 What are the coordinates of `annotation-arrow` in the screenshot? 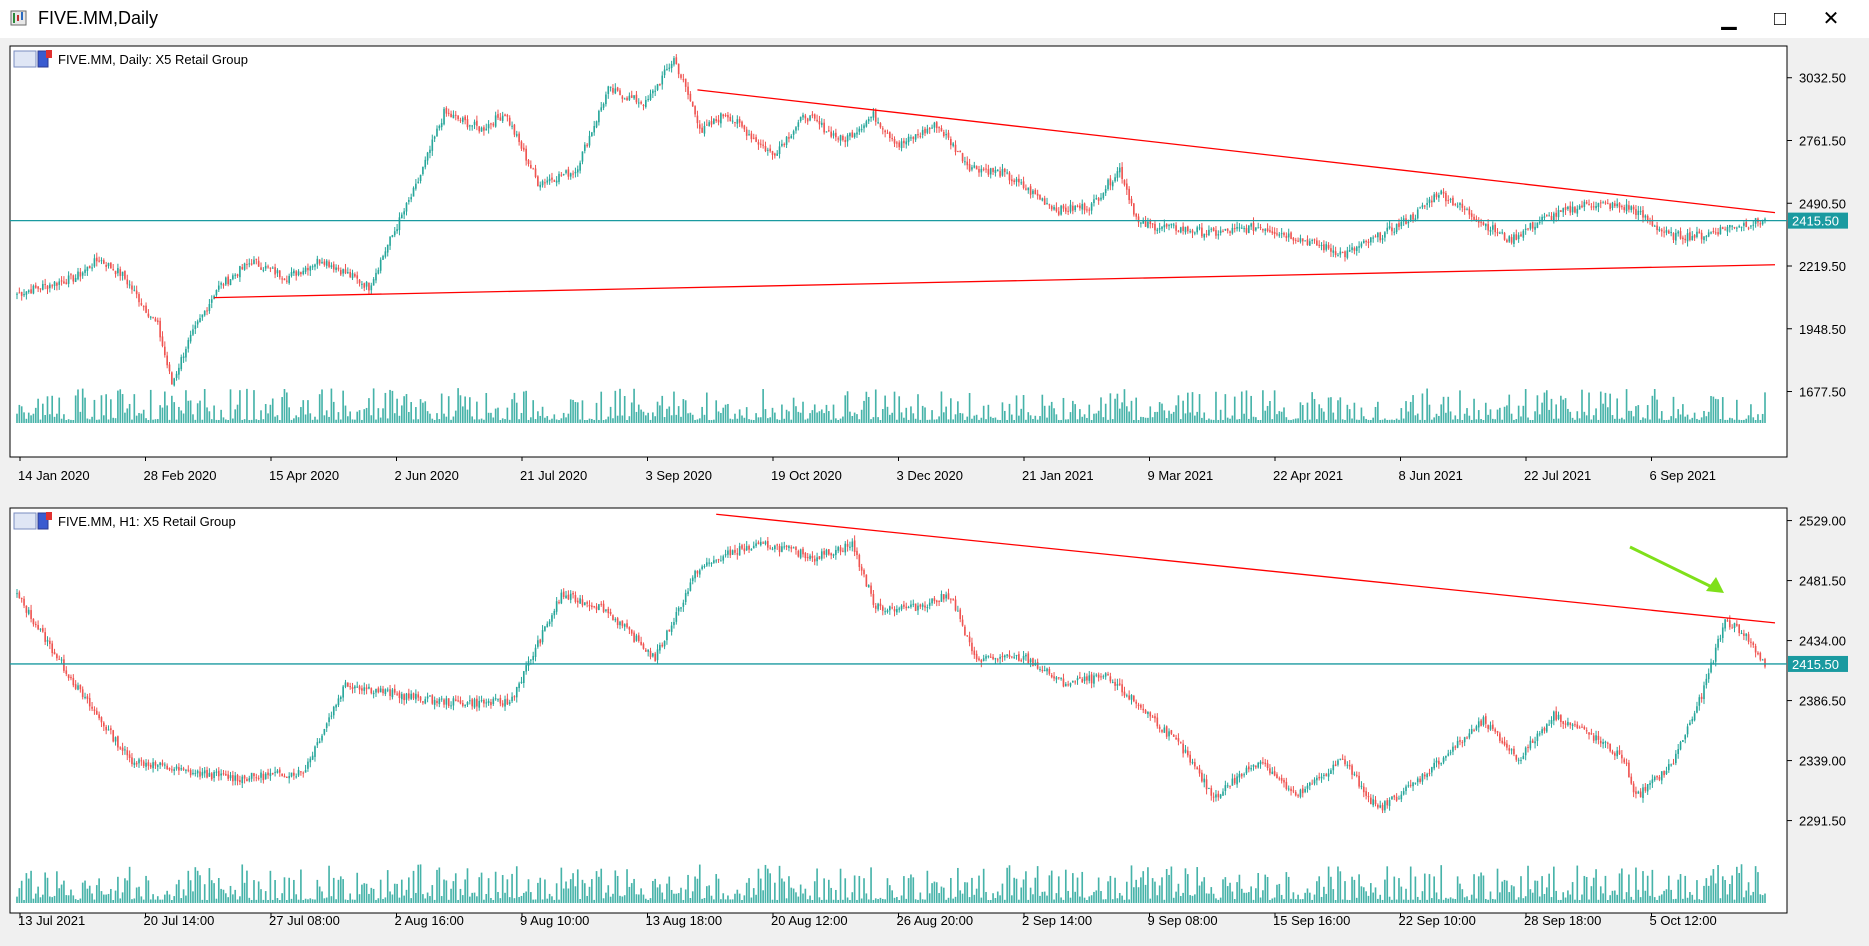 It's located at (1673, 568).